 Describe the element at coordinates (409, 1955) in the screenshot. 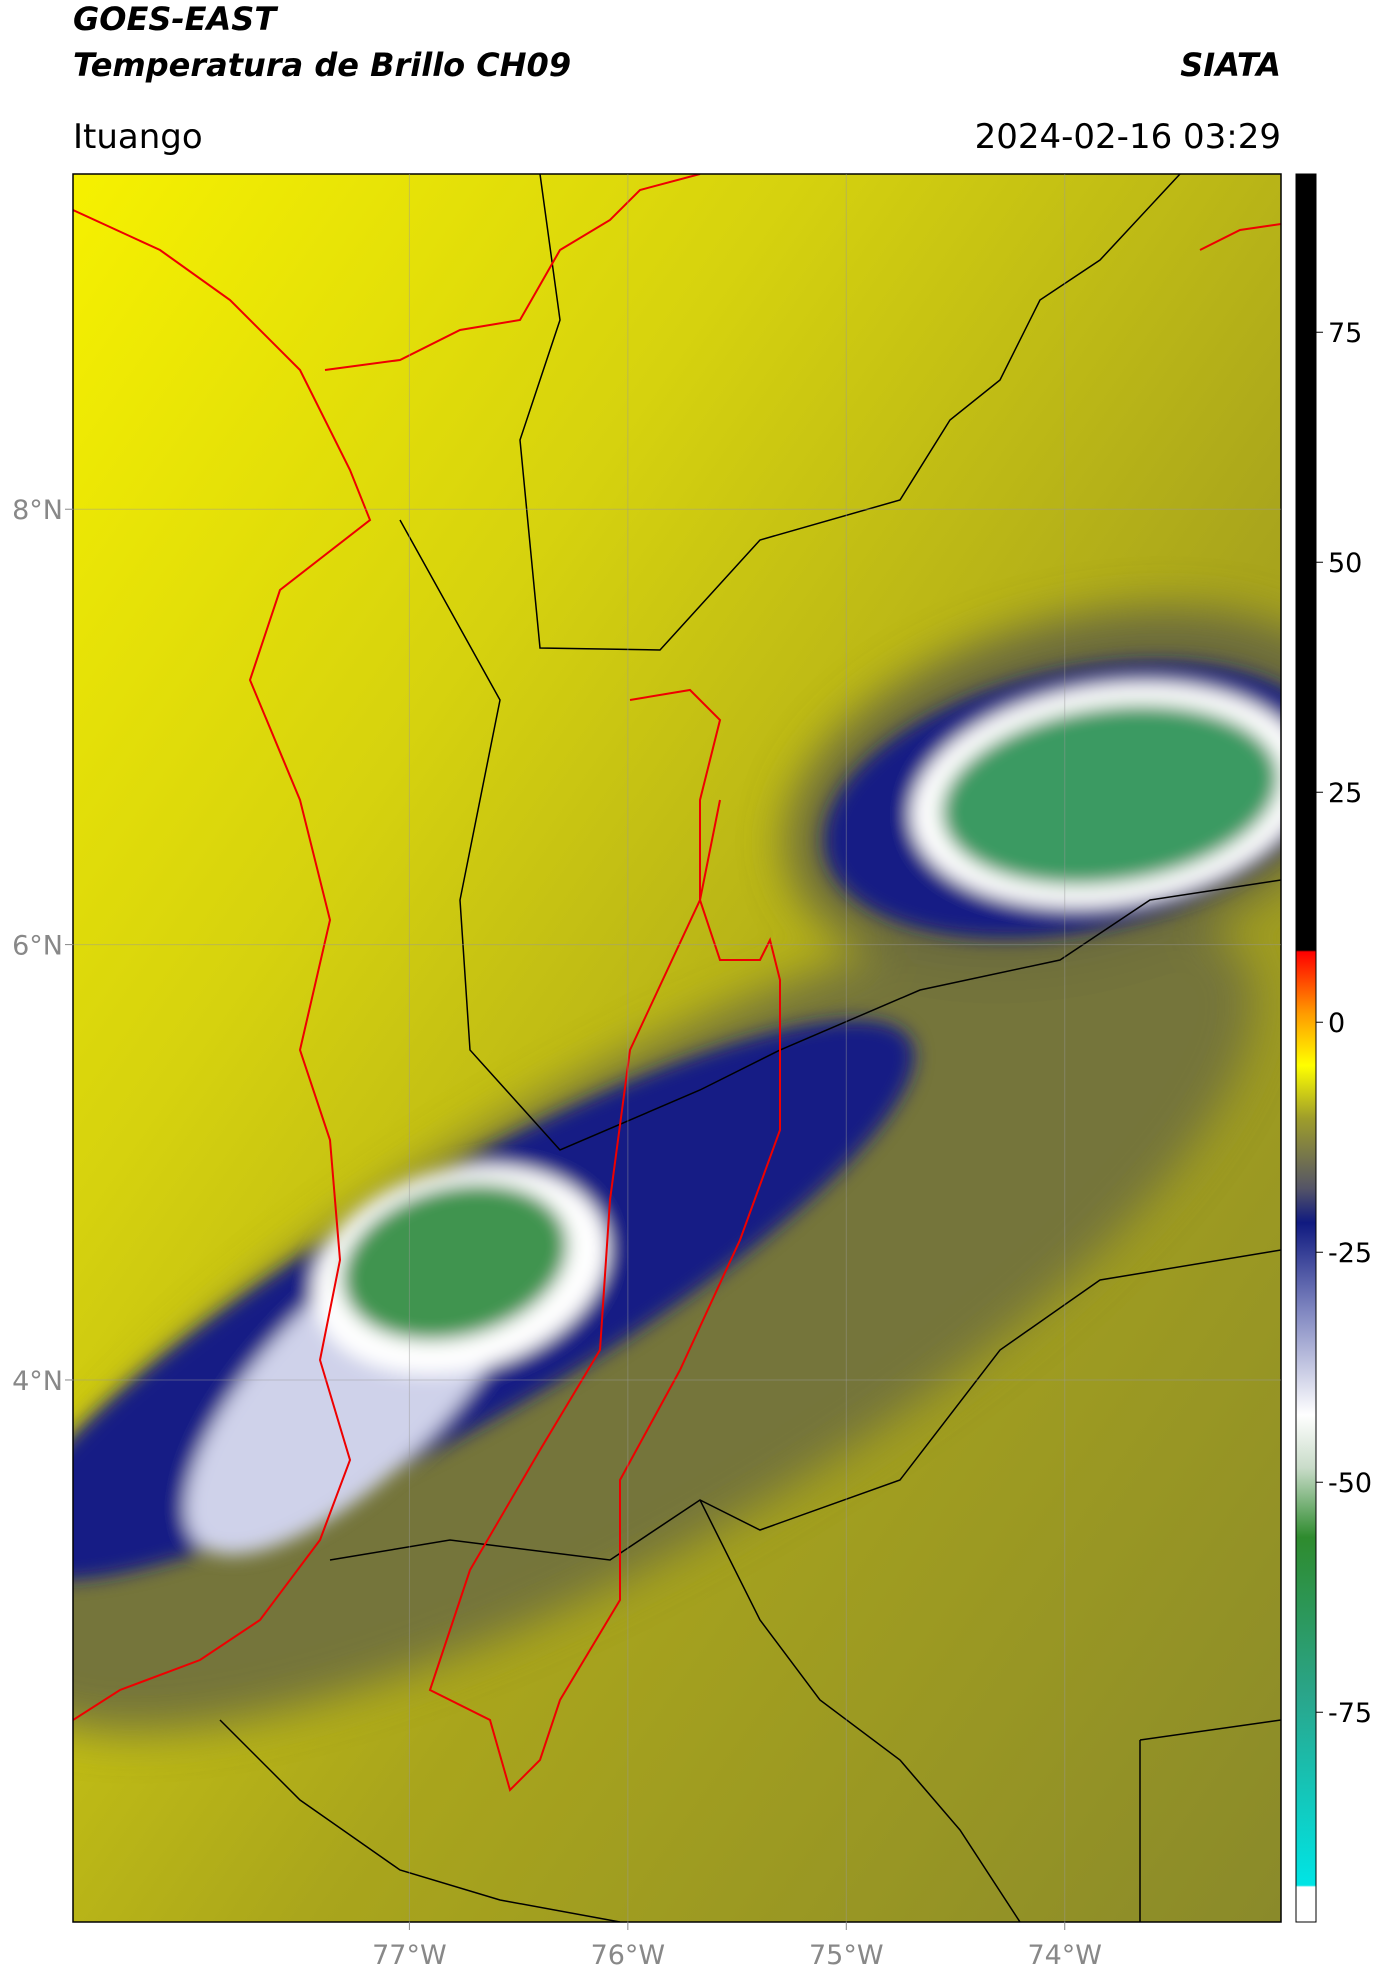

I see `x-tick-label: 77°W` at that location.